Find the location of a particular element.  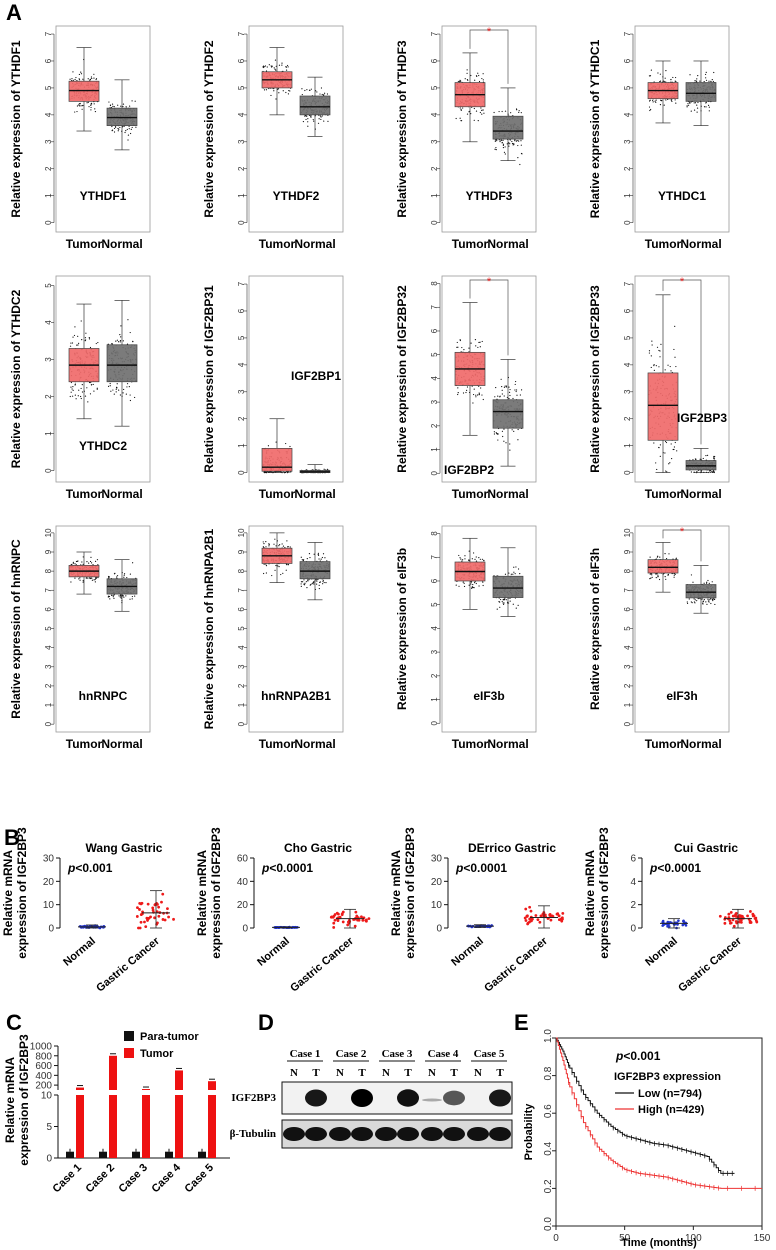

box-tumor is located at coordinates (663, 566).